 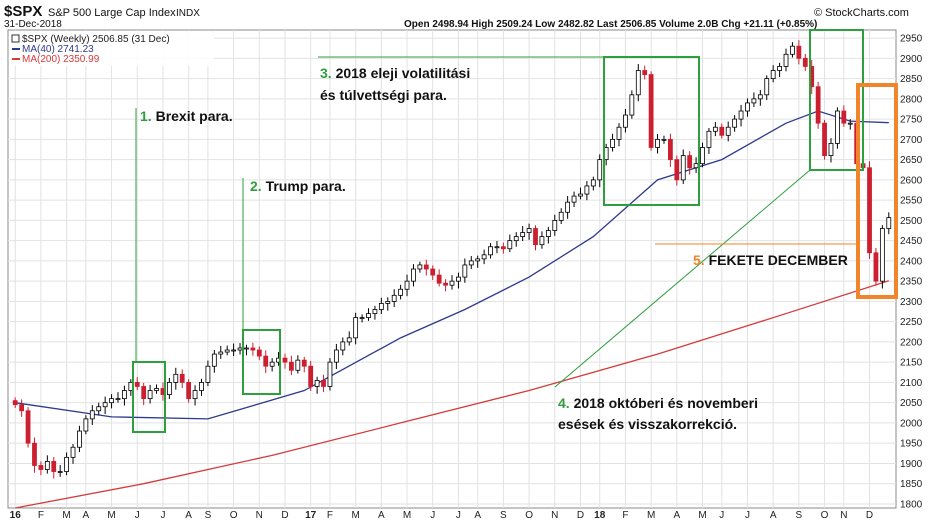 What do you see at coordinates (58, 49) in the screenshot?
I see `legend-ma40: MA(40) 2741.23` at bounding box center [58, 49].